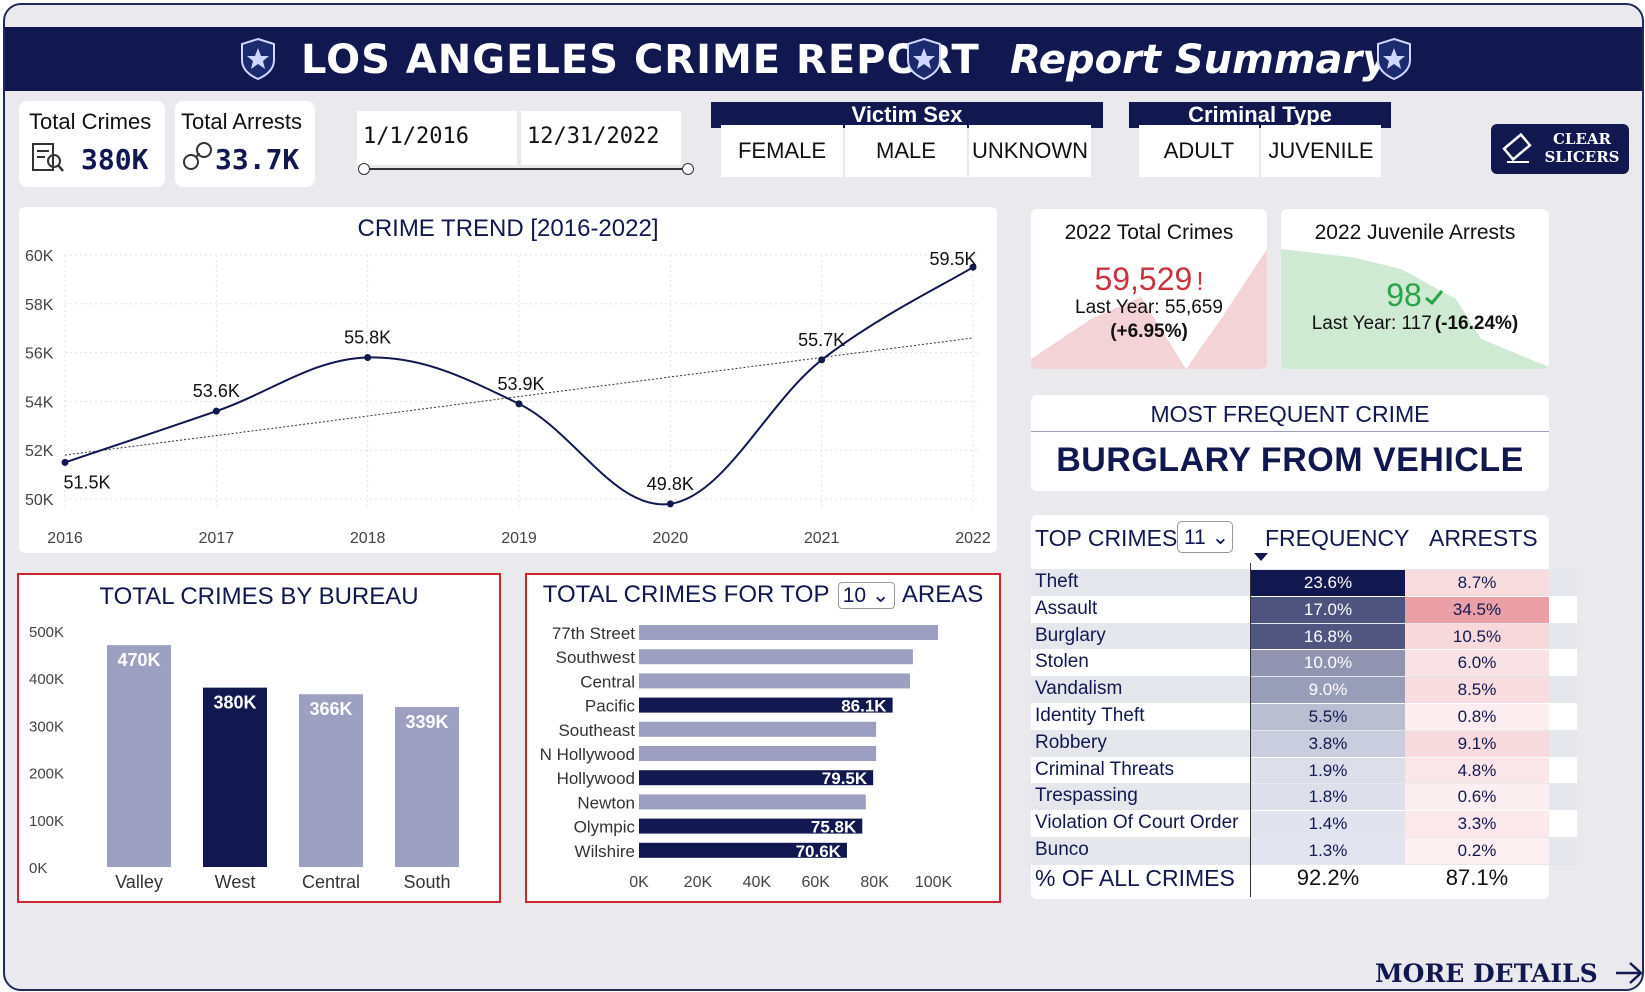 This screenshot has height=992, width=1645. I want to click on crime-trend-title: CRIME TREND [2016-2022], so click(508, 228).